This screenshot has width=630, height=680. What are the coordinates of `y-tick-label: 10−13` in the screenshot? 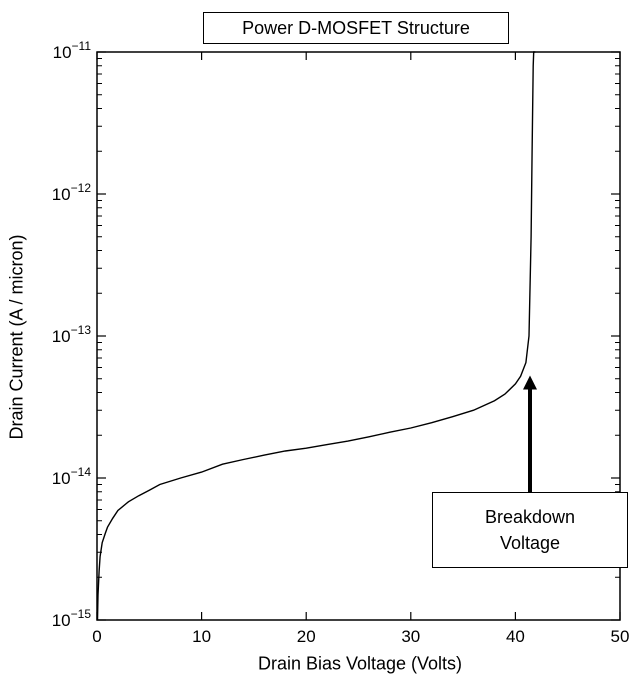 It's located at (72, 334).